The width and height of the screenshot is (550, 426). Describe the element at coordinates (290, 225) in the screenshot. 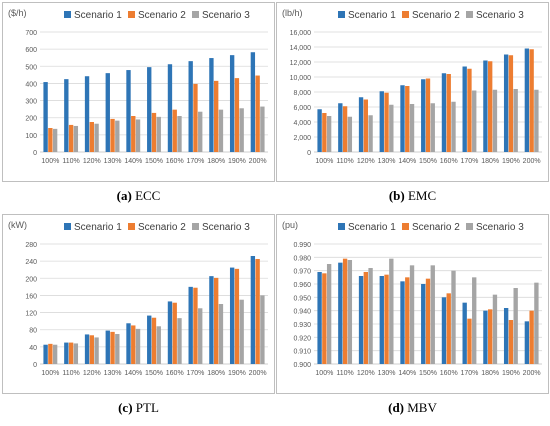

I see `unit-label: (pu)` at that location.